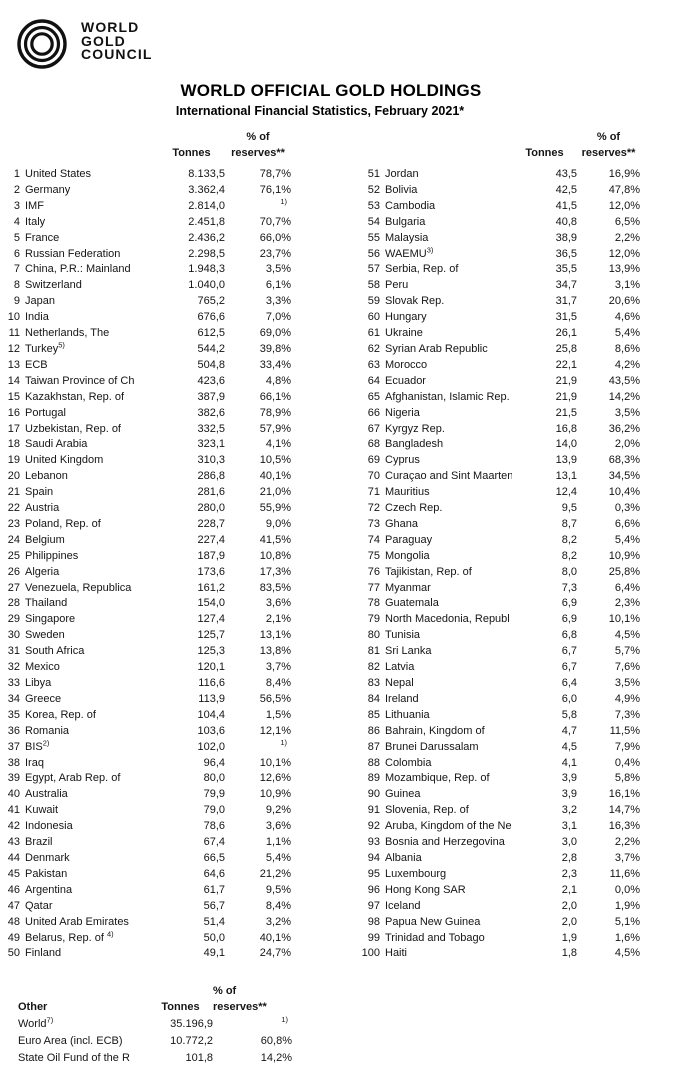  I want to click on pct-reserves-value: 60,8%, so click(276, 1040).